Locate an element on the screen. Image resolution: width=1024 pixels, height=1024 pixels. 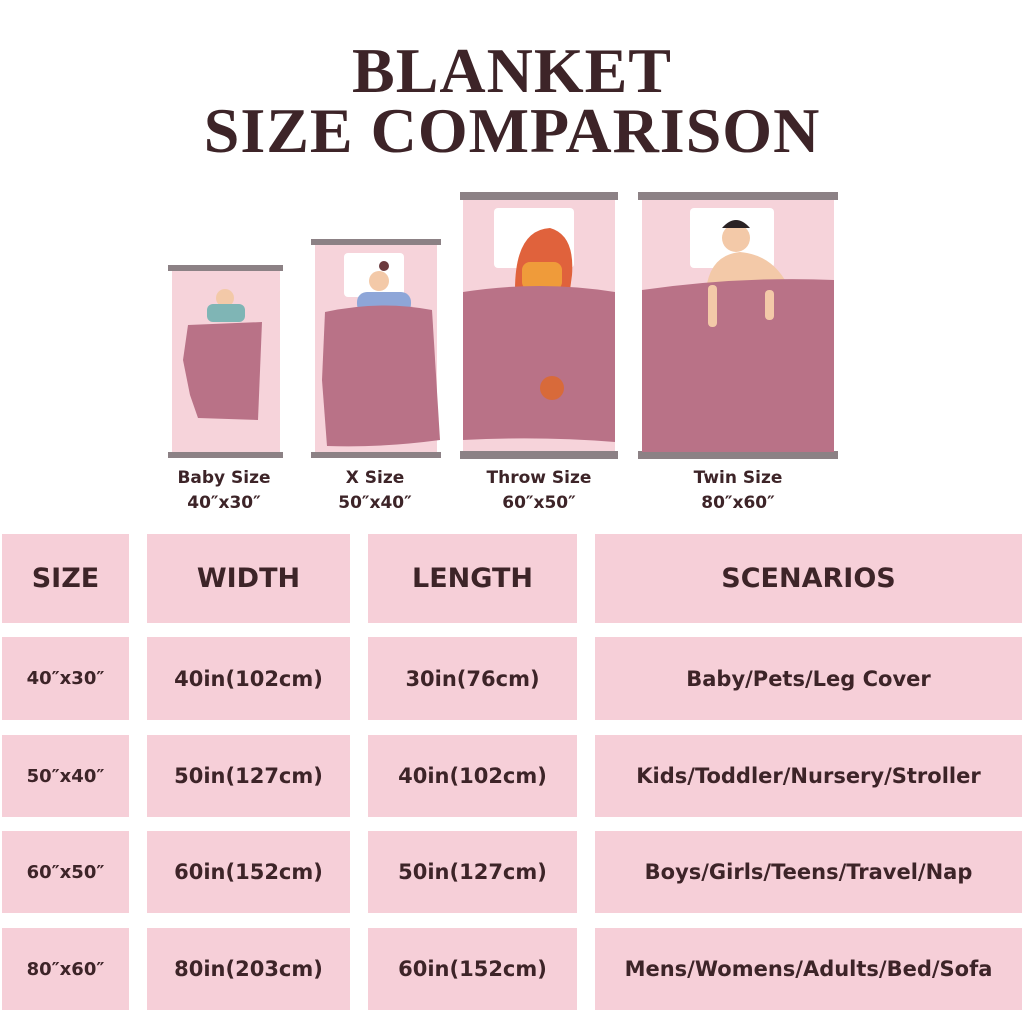
bed-label-throw: Throw Size 60″x50″ is located at coordinates (539, 491).